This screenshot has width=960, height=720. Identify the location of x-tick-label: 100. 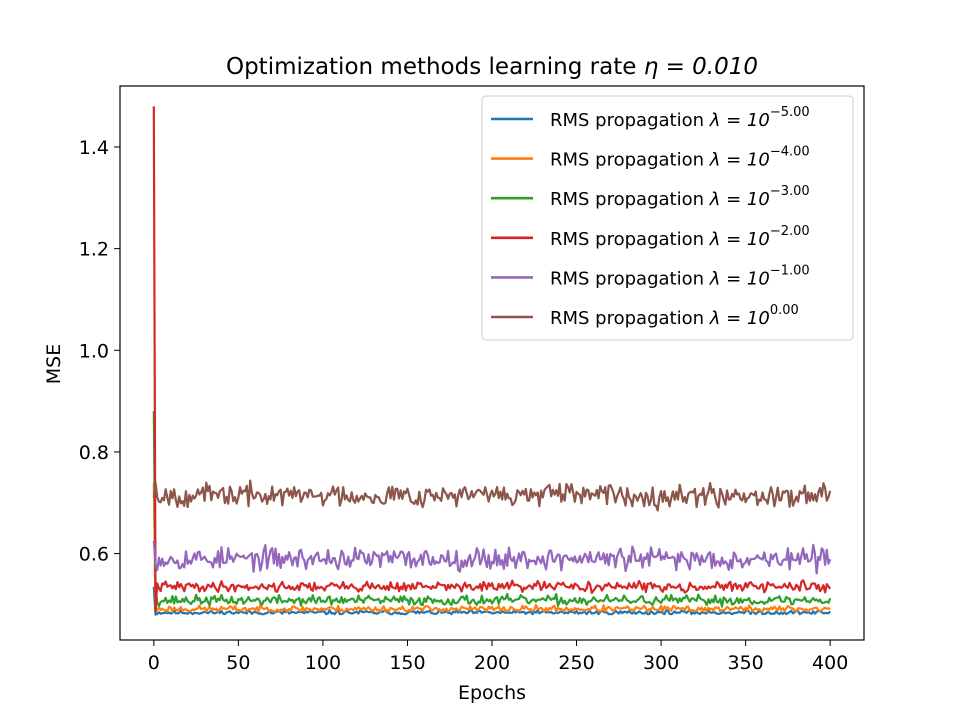
(323, 663).